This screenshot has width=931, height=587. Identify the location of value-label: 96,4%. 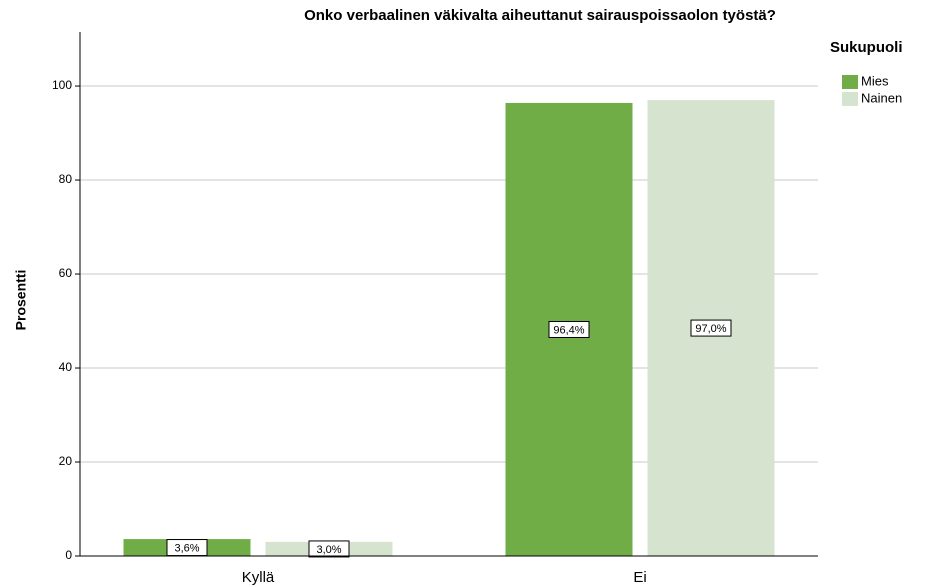
(568, 330).